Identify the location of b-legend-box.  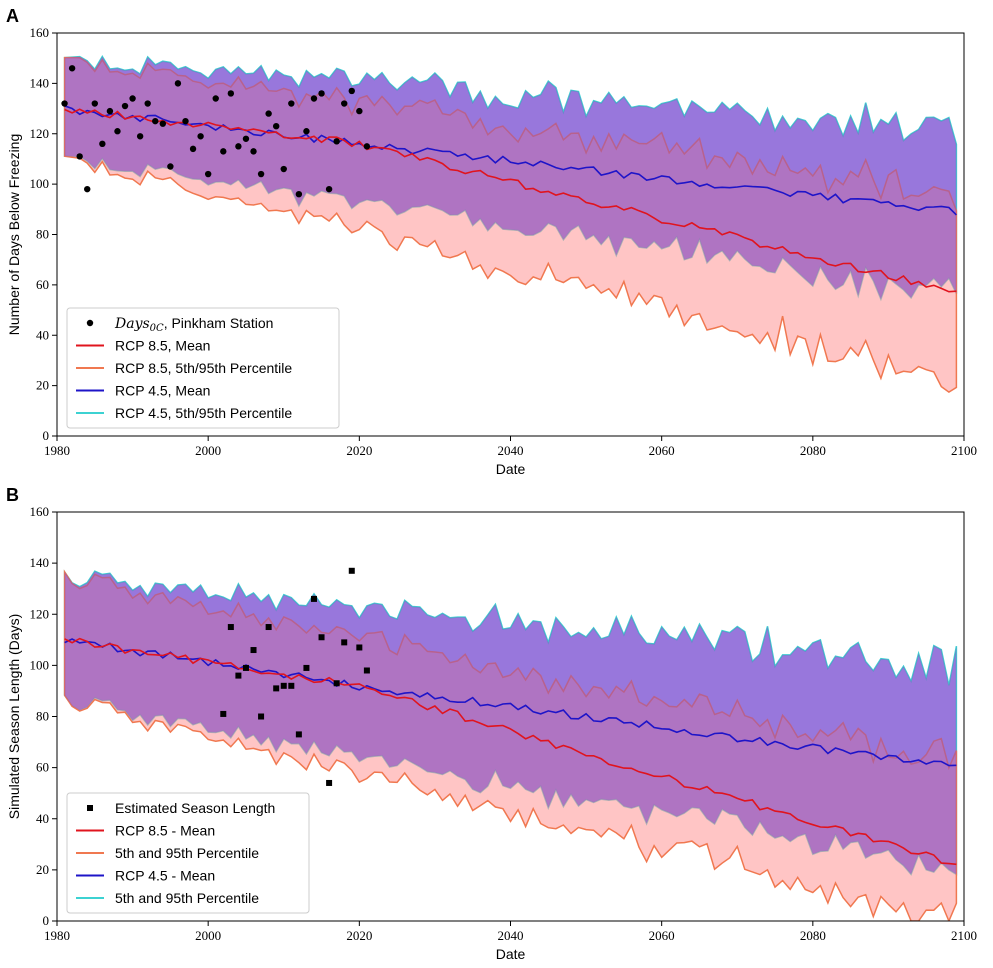
(188, 853).